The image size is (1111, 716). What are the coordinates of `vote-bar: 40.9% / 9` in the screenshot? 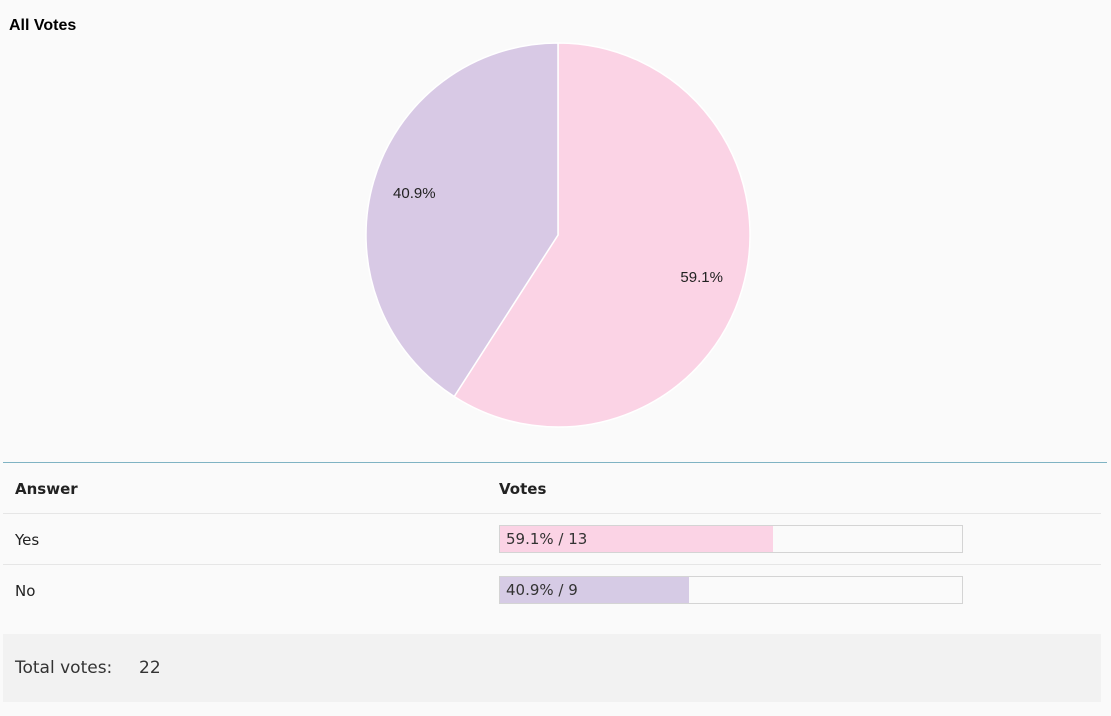 It's located at (731, 590).